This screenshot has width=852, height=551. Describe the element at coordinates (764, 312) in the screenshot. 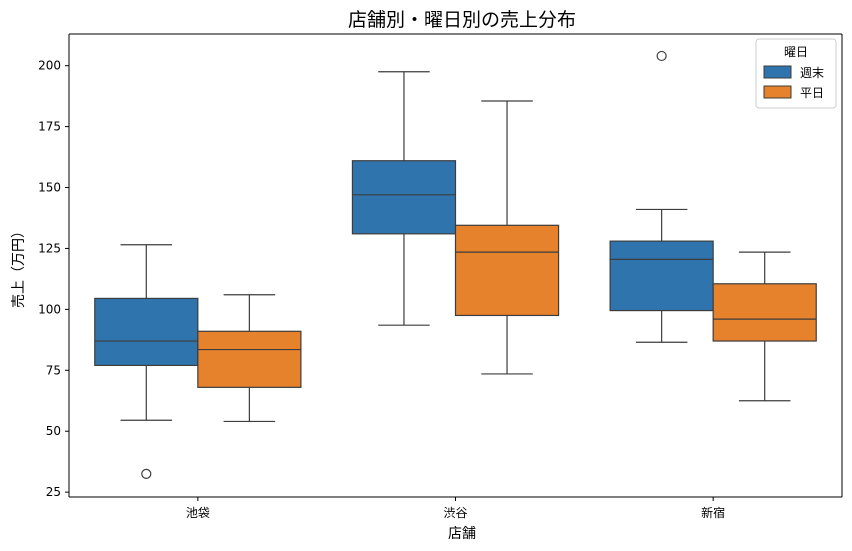

I see `box-平日-新宿` at that location.